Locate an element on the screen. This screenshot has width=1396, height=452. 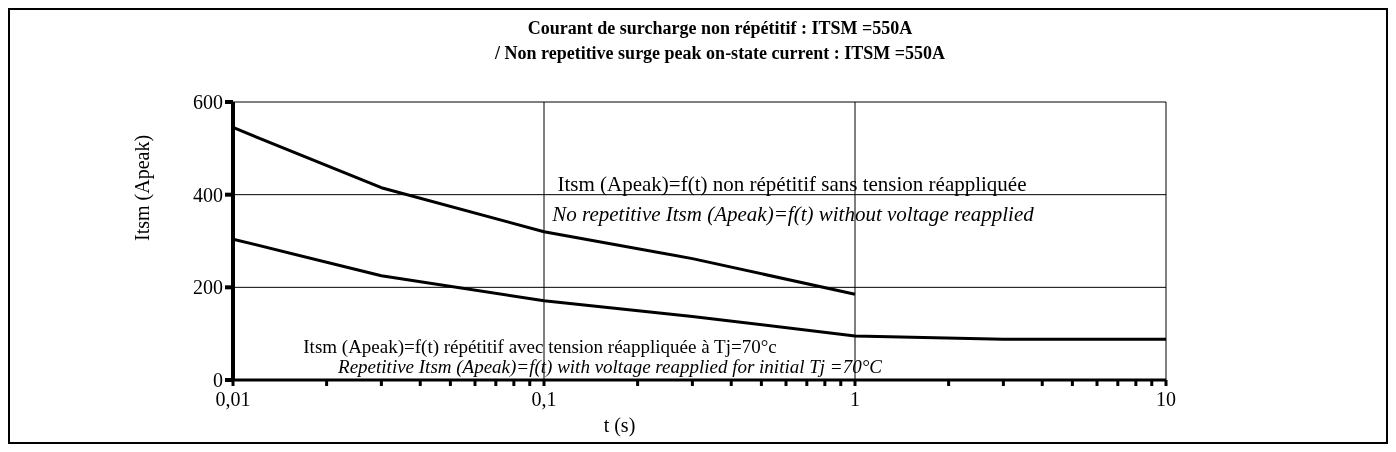
y-axis-title: Itsm (Apeak) is located at coordinates (143, 187).